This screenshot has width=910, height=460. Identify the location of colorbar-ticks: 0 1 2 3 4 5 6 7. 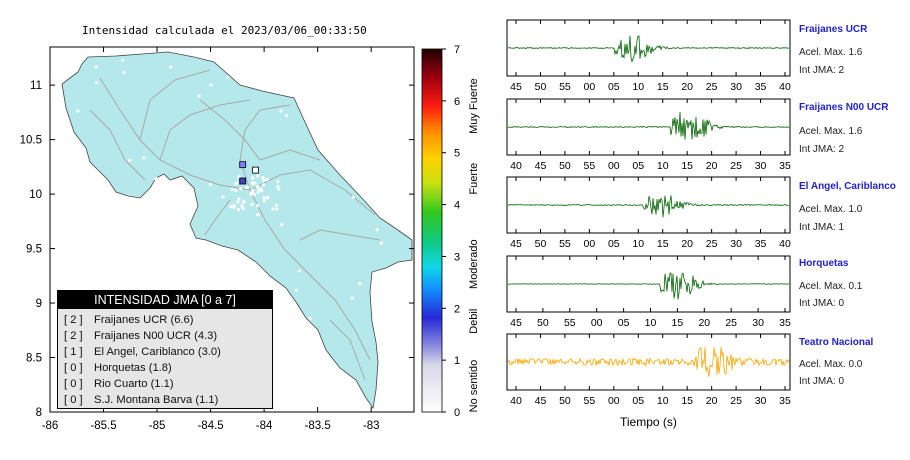
(451, 231).